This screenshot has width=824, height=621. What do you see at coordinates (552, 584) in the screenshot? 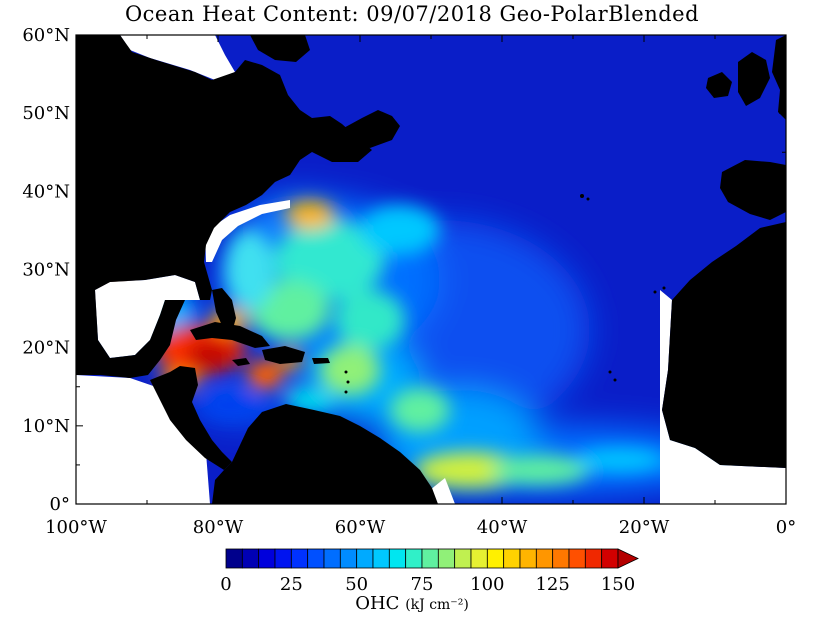
I see `colorbar-tick-label: 125` at bounding box center [552, 584].